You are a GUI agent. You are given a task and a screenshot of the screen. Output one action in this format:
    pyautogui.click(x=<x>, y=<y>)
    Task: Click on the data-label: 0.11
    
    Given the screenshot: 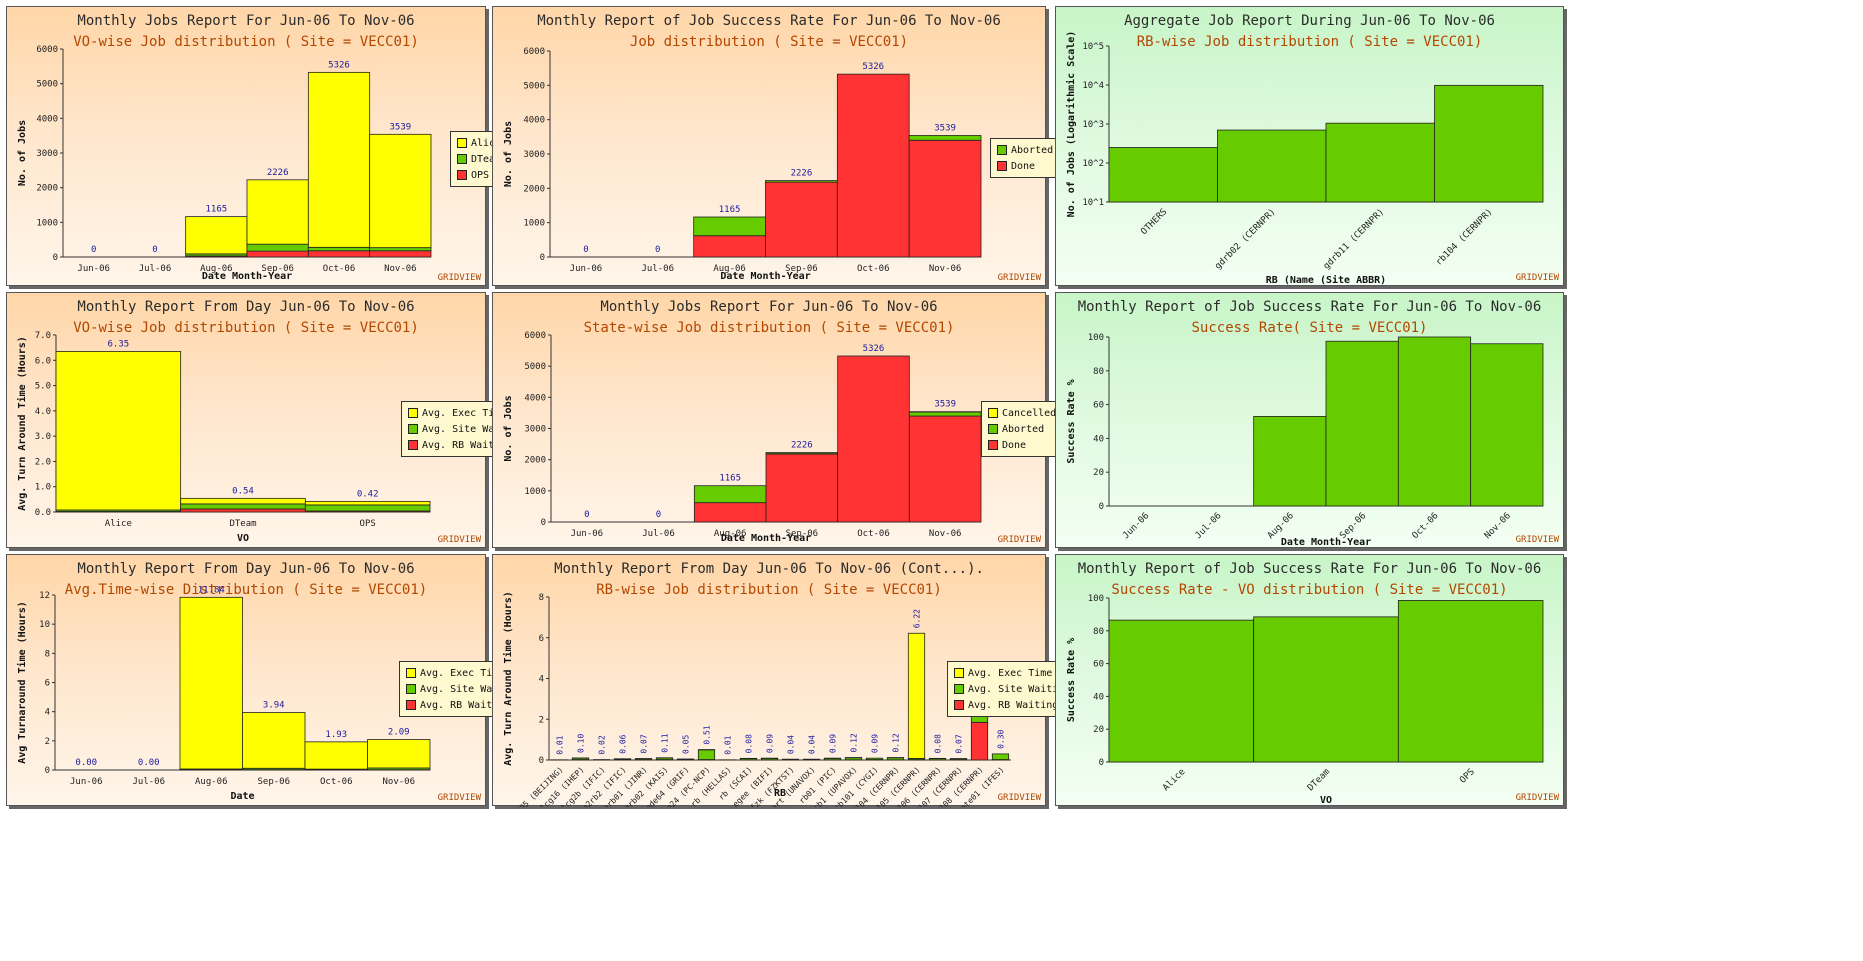 What is the action you would take?
    pyautogui.click(x=665, y=742)
    